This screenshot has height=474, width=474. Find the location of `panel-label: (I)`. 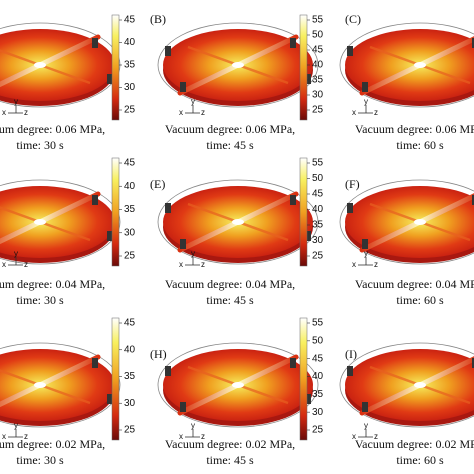

panel-label: (I) is located at coordinates (351, 354).